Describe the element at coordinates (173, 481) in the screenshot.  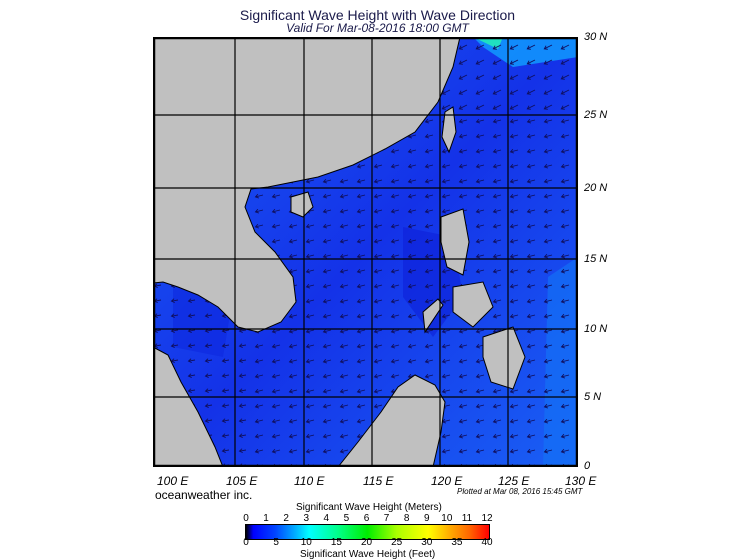
I see `lon-label: 100 E` at that location.